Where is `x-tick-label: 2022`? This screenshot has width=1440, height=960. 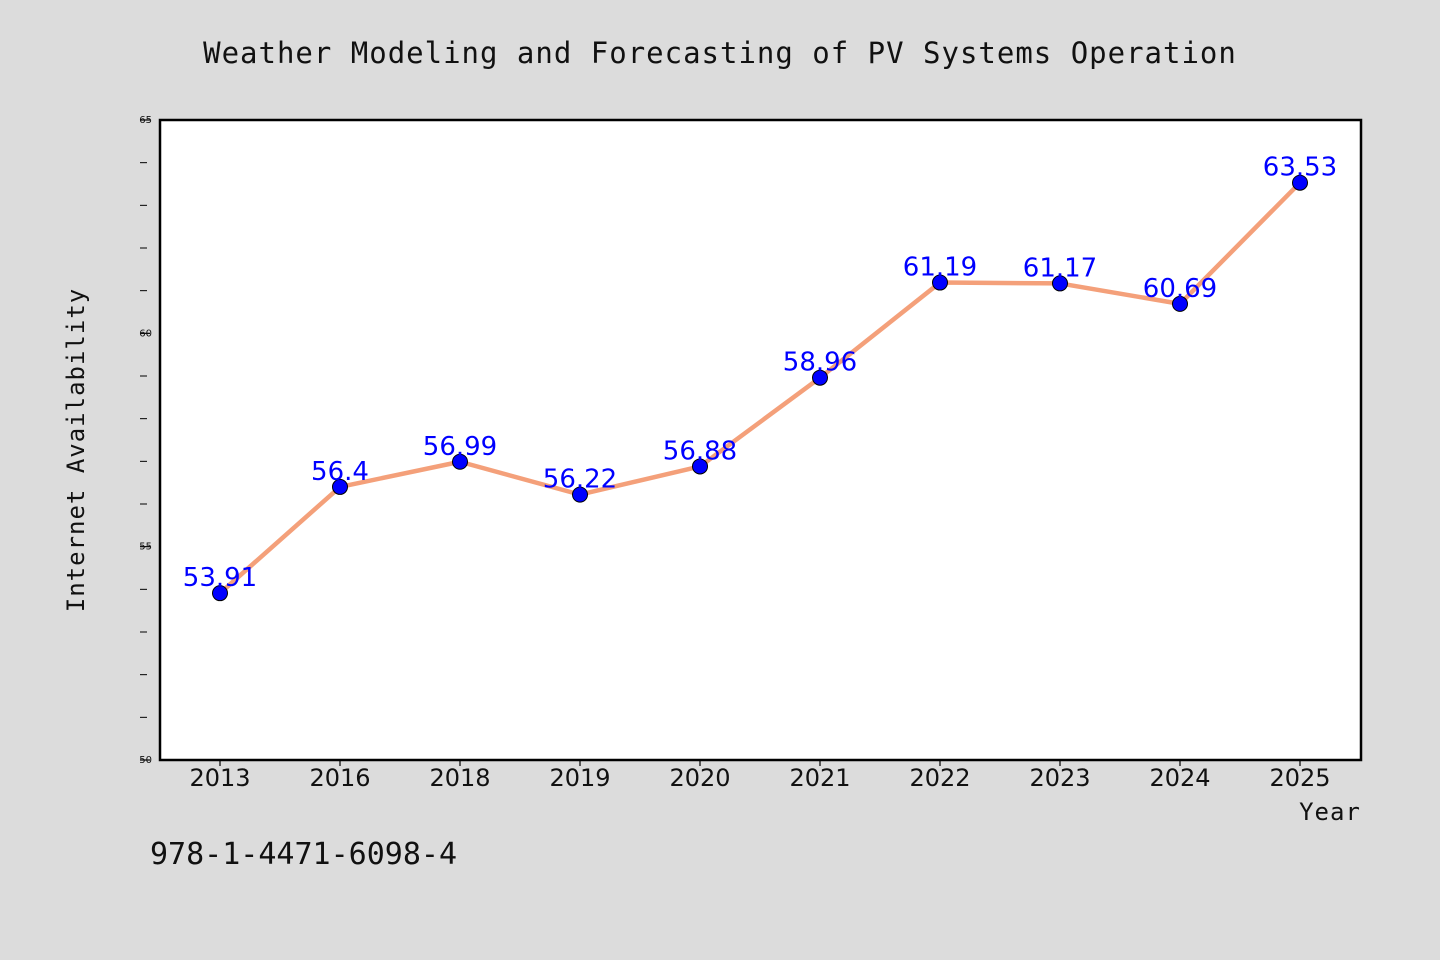
x-tick-label: 2022 is located at coordinates (939, 778).